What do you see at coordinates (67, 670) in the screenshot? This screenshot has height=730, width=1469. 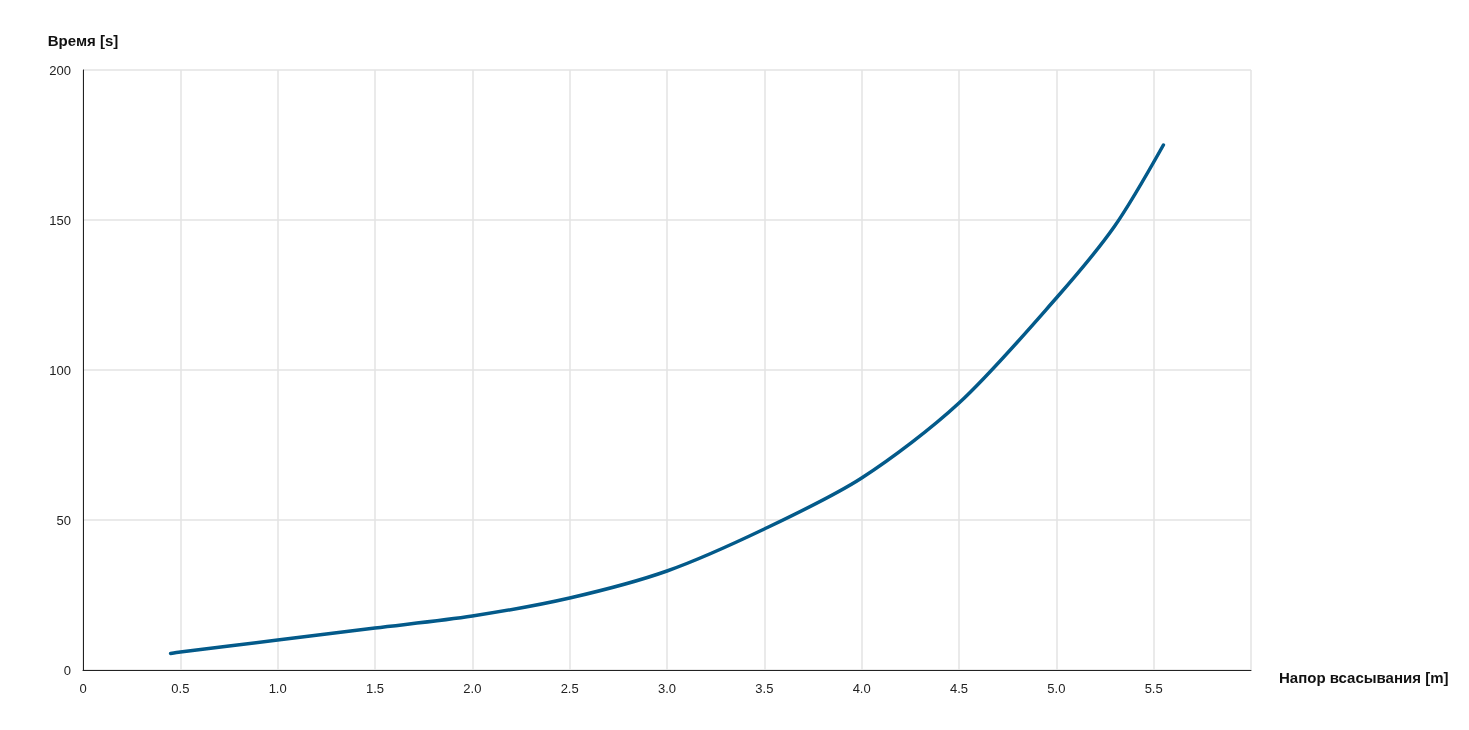 I see `y-tick-label: 0` at bounding box center [67, 670].